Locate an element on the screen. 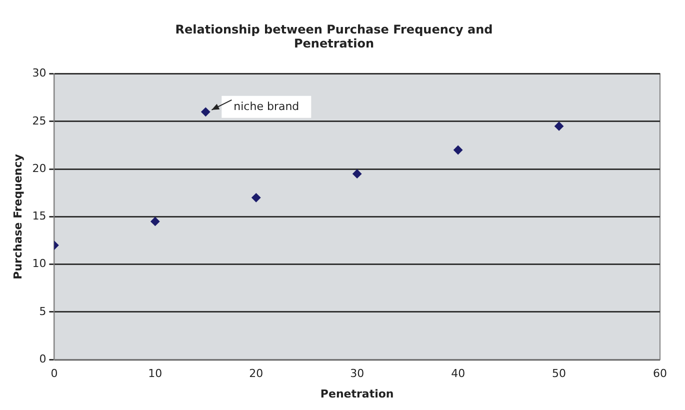 The height and width of the screenshot is (410, 685). x-tick-label: 20 is located at coordinates (256, 373).